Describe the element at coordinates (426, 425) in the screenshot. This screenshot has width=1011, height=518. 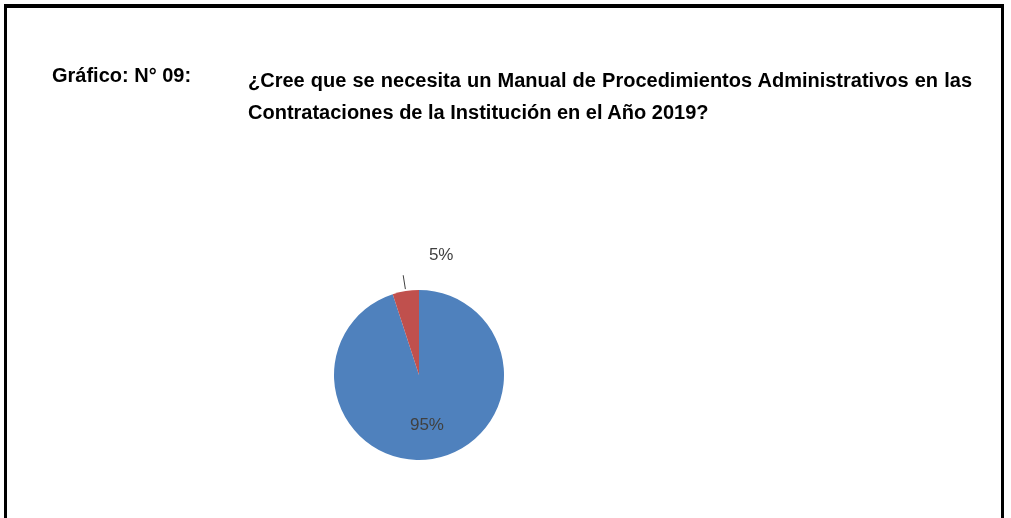
I see `data-label: 95%` at that location.